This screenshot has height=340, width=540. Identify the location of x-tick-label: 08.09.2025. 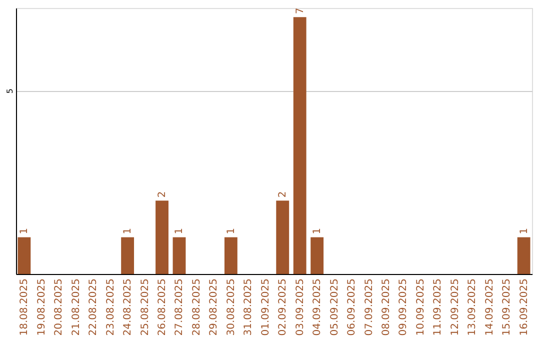
(386, 307).